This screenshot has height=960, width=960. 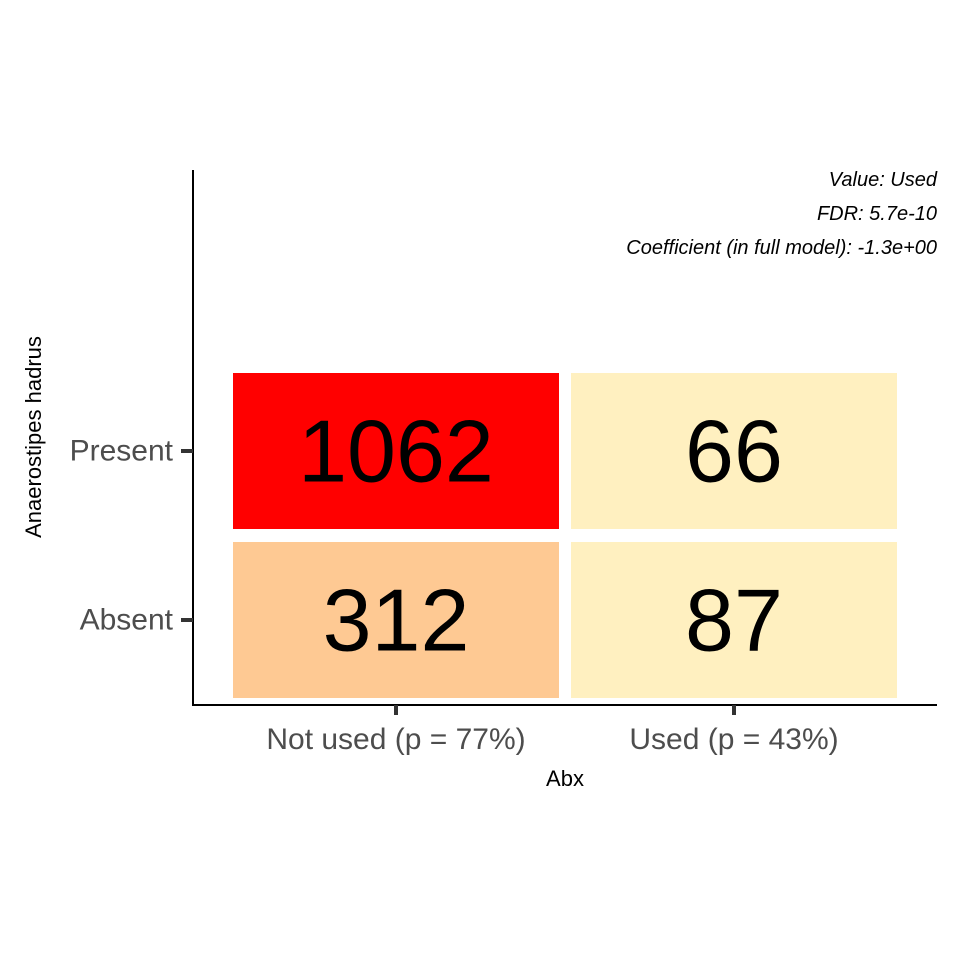 What do you see at coordinates (781, 248) in the screenshot?
I see `annotation-line: Coefficient (in full model): -1.3e+00` at bounding box center [781, 248].